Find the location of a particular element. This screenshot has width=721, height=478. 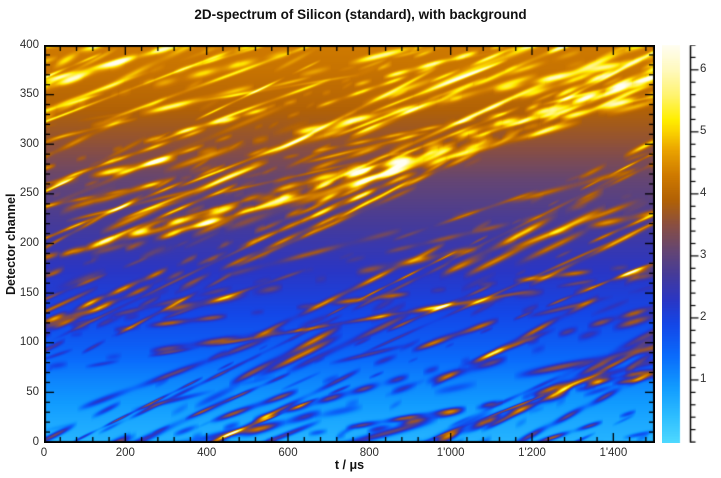

x-tick-label: 1'000 is located at coordinates (450, 453).